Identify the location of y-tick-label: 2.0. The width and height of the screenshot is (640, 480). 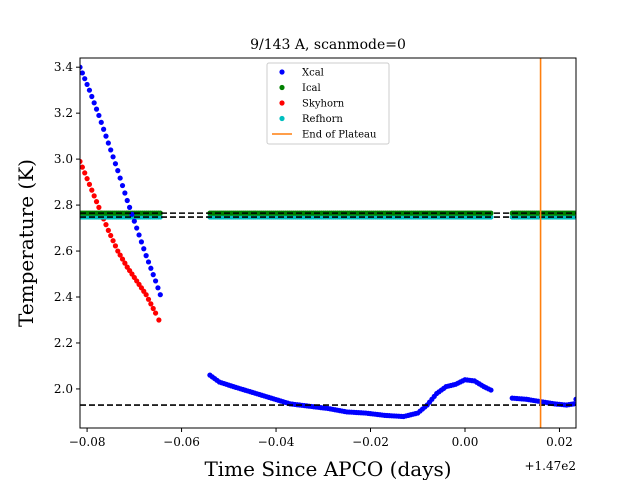
(63, 389).